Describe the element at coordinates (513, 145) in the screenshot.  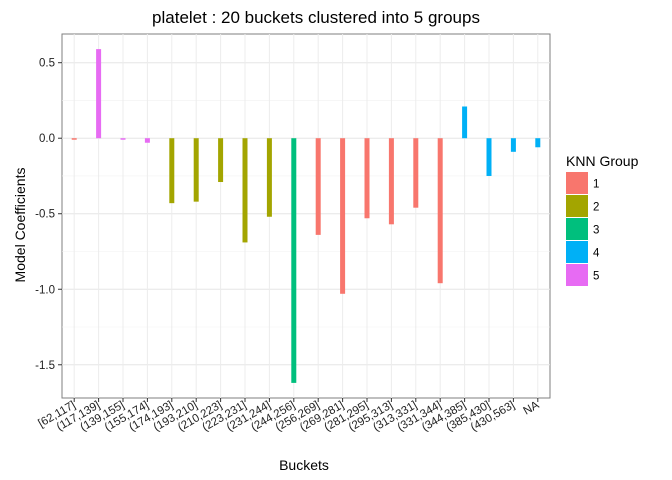
I see `bar-(430,563]` at that location.